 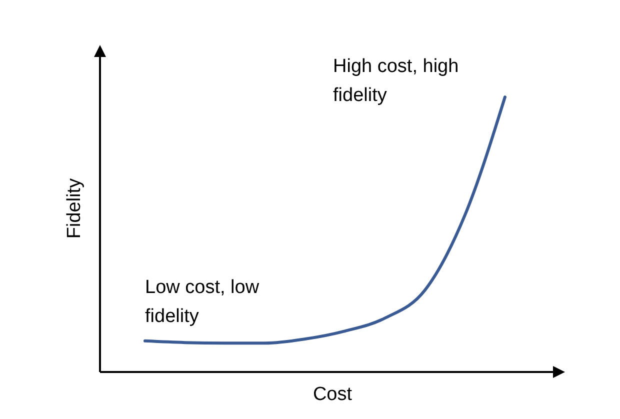 What do you see at coordinates (396, 81) in the screenshot?
I see `annotation: High cost, high fidelity` at bounding box center [396, 81].